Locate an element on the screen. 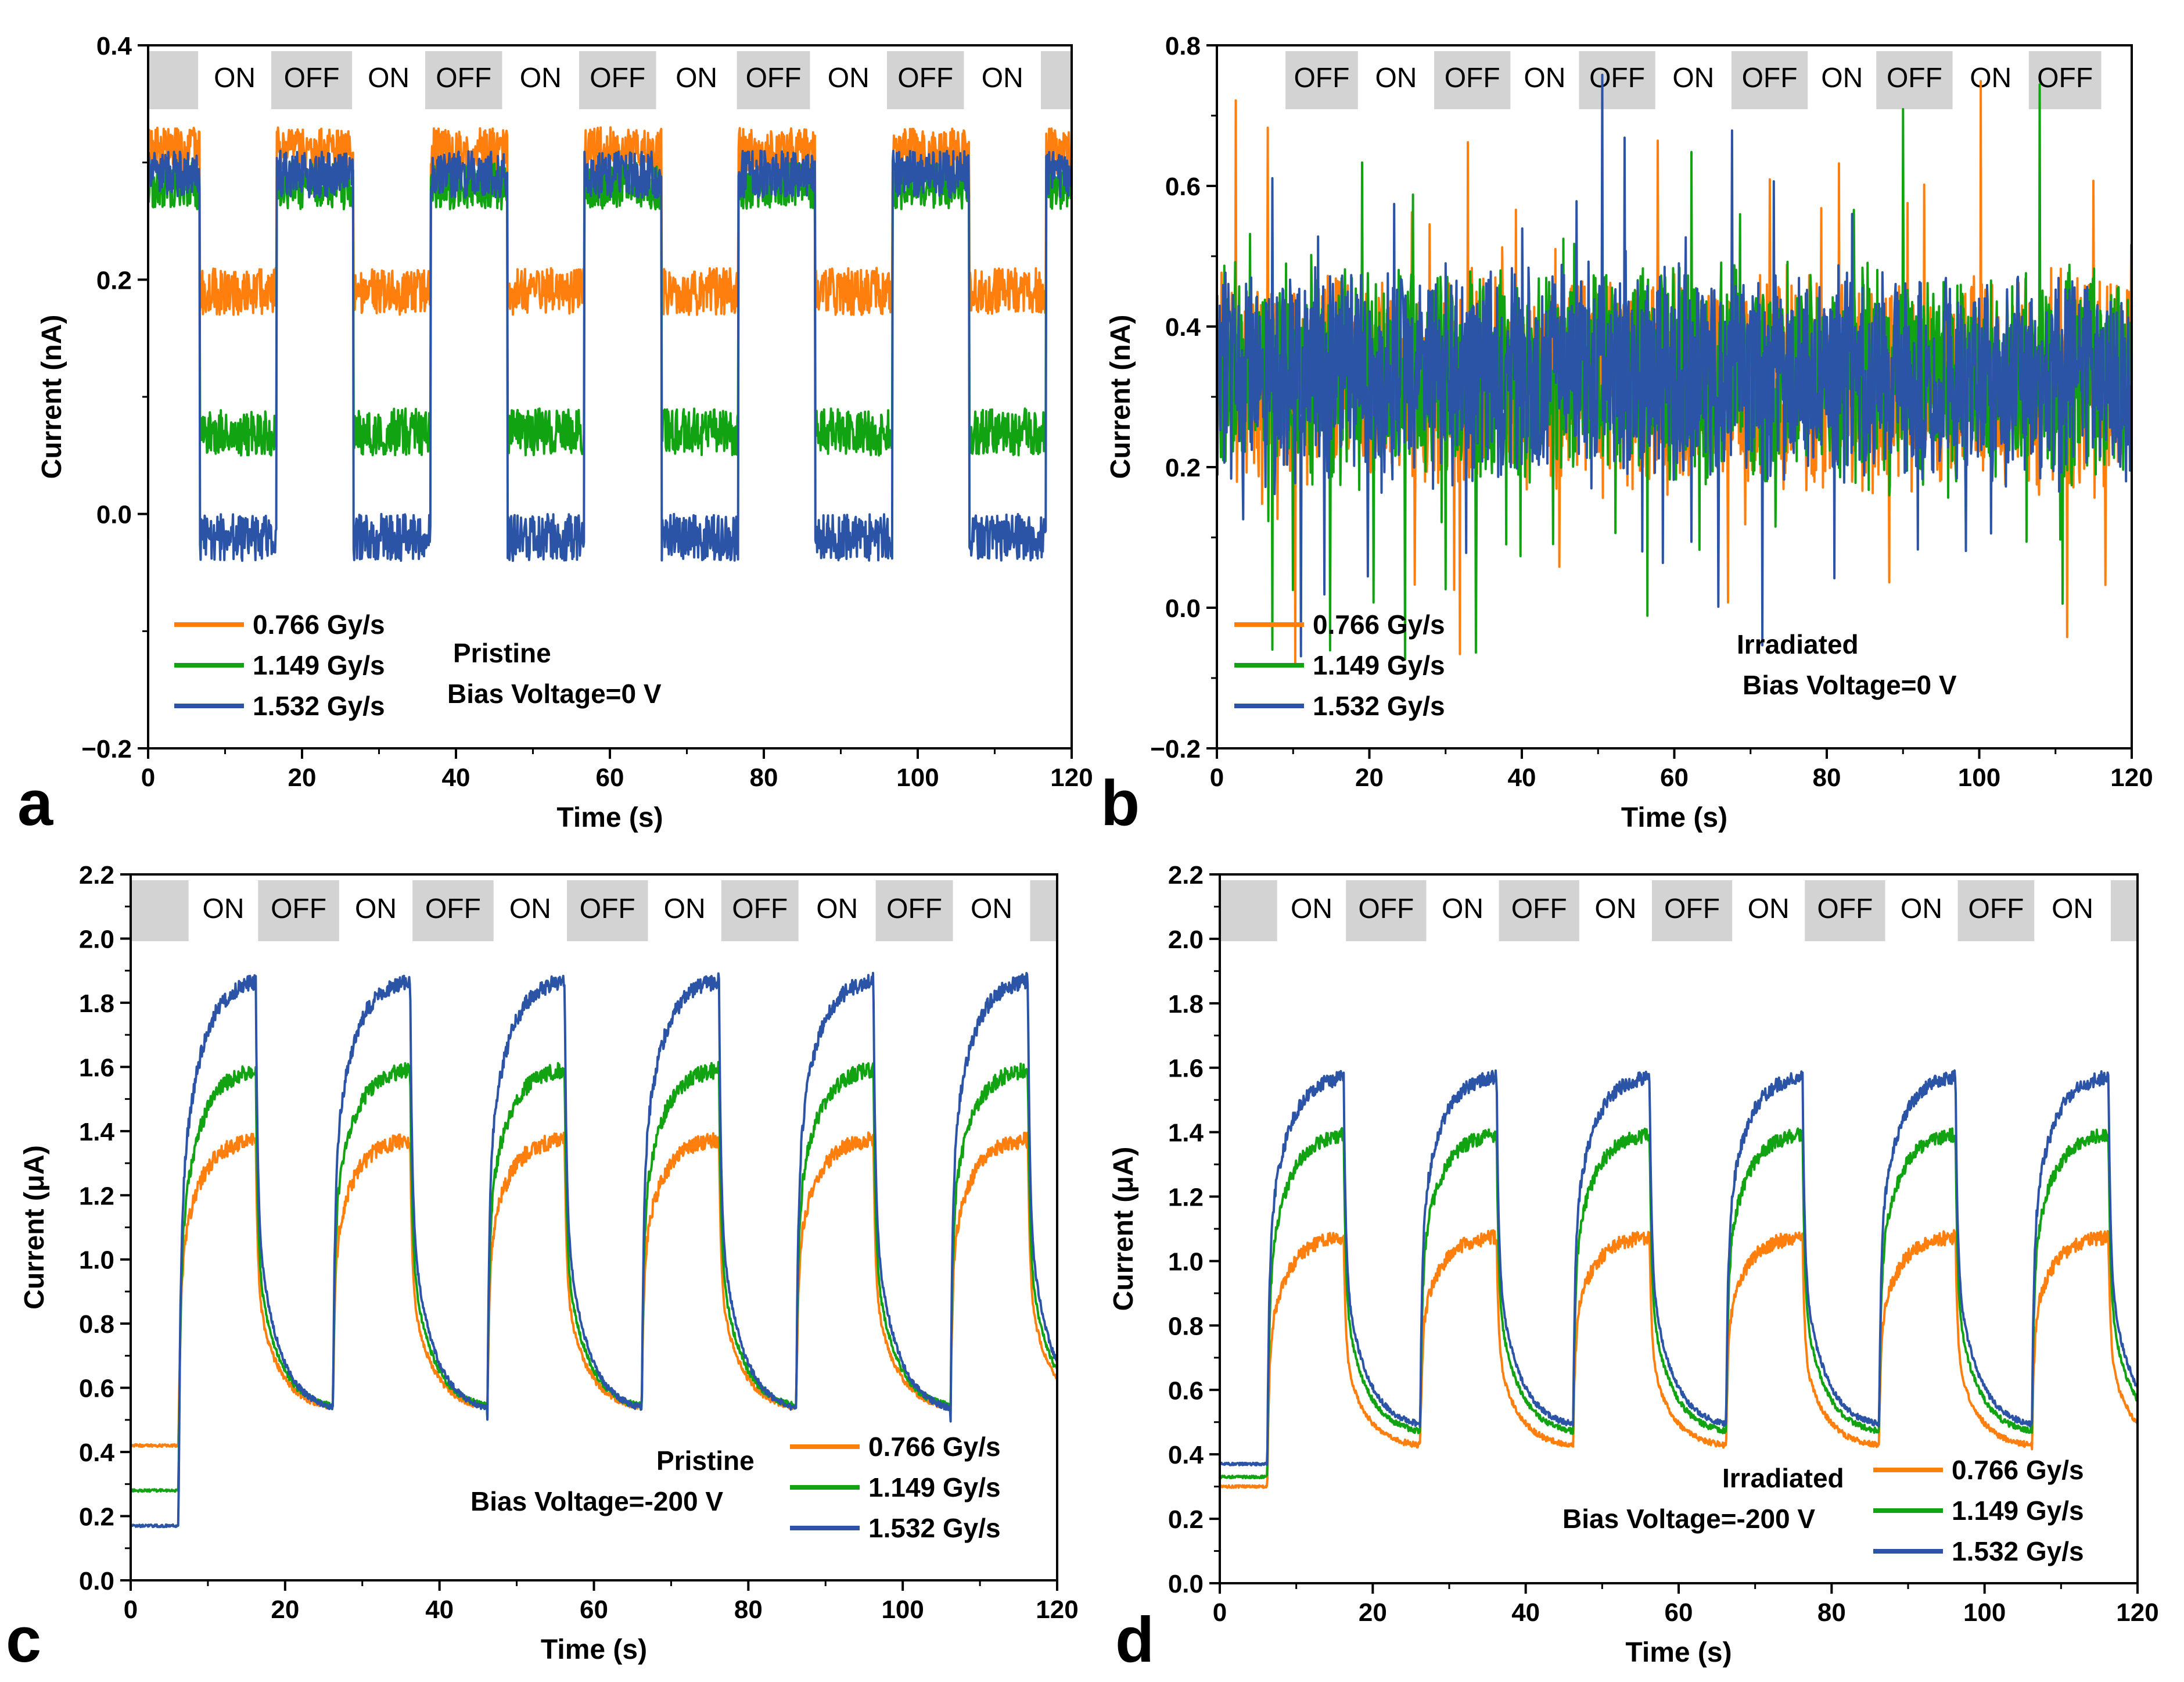 The height and width of the screenshot is (1682, 2184). panel-letter: b is located at coordinates (1121, 803).